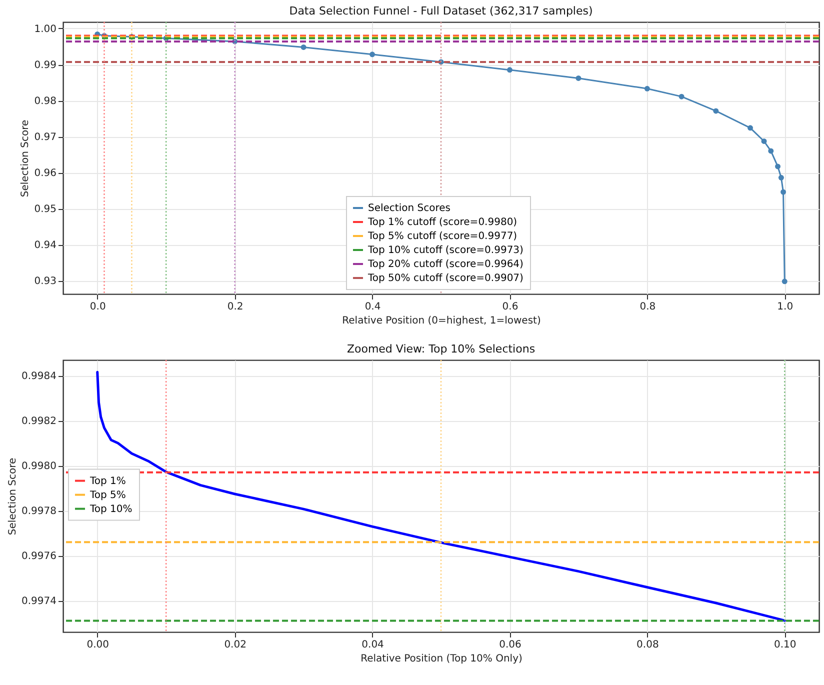  What do you see at coordinates (647, 645) in the screenshot?
I see `x-tick-label: 0.08` at bounding box center [647, 645].